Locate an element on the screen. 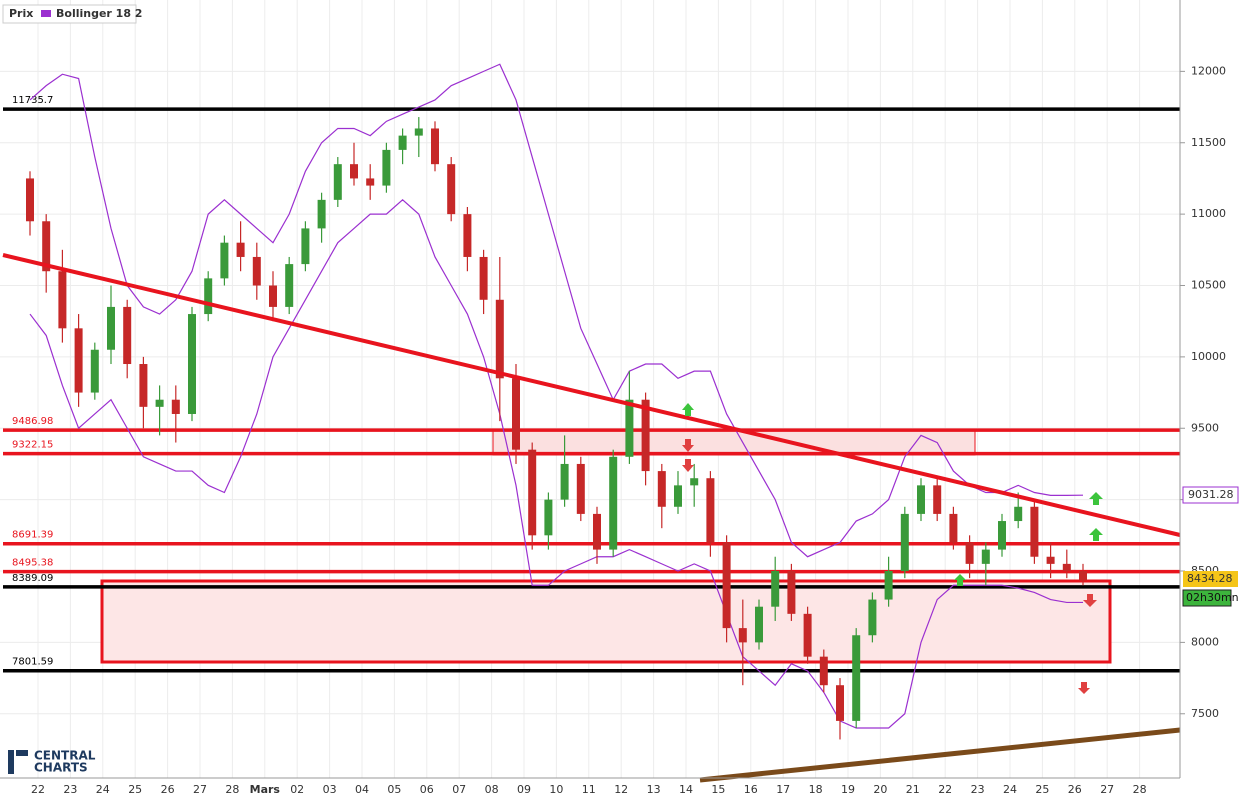 Image resolution: width=1250 pixels, height=801 pixels. x-tick-label: 10 is located at coordinates (556, 789).